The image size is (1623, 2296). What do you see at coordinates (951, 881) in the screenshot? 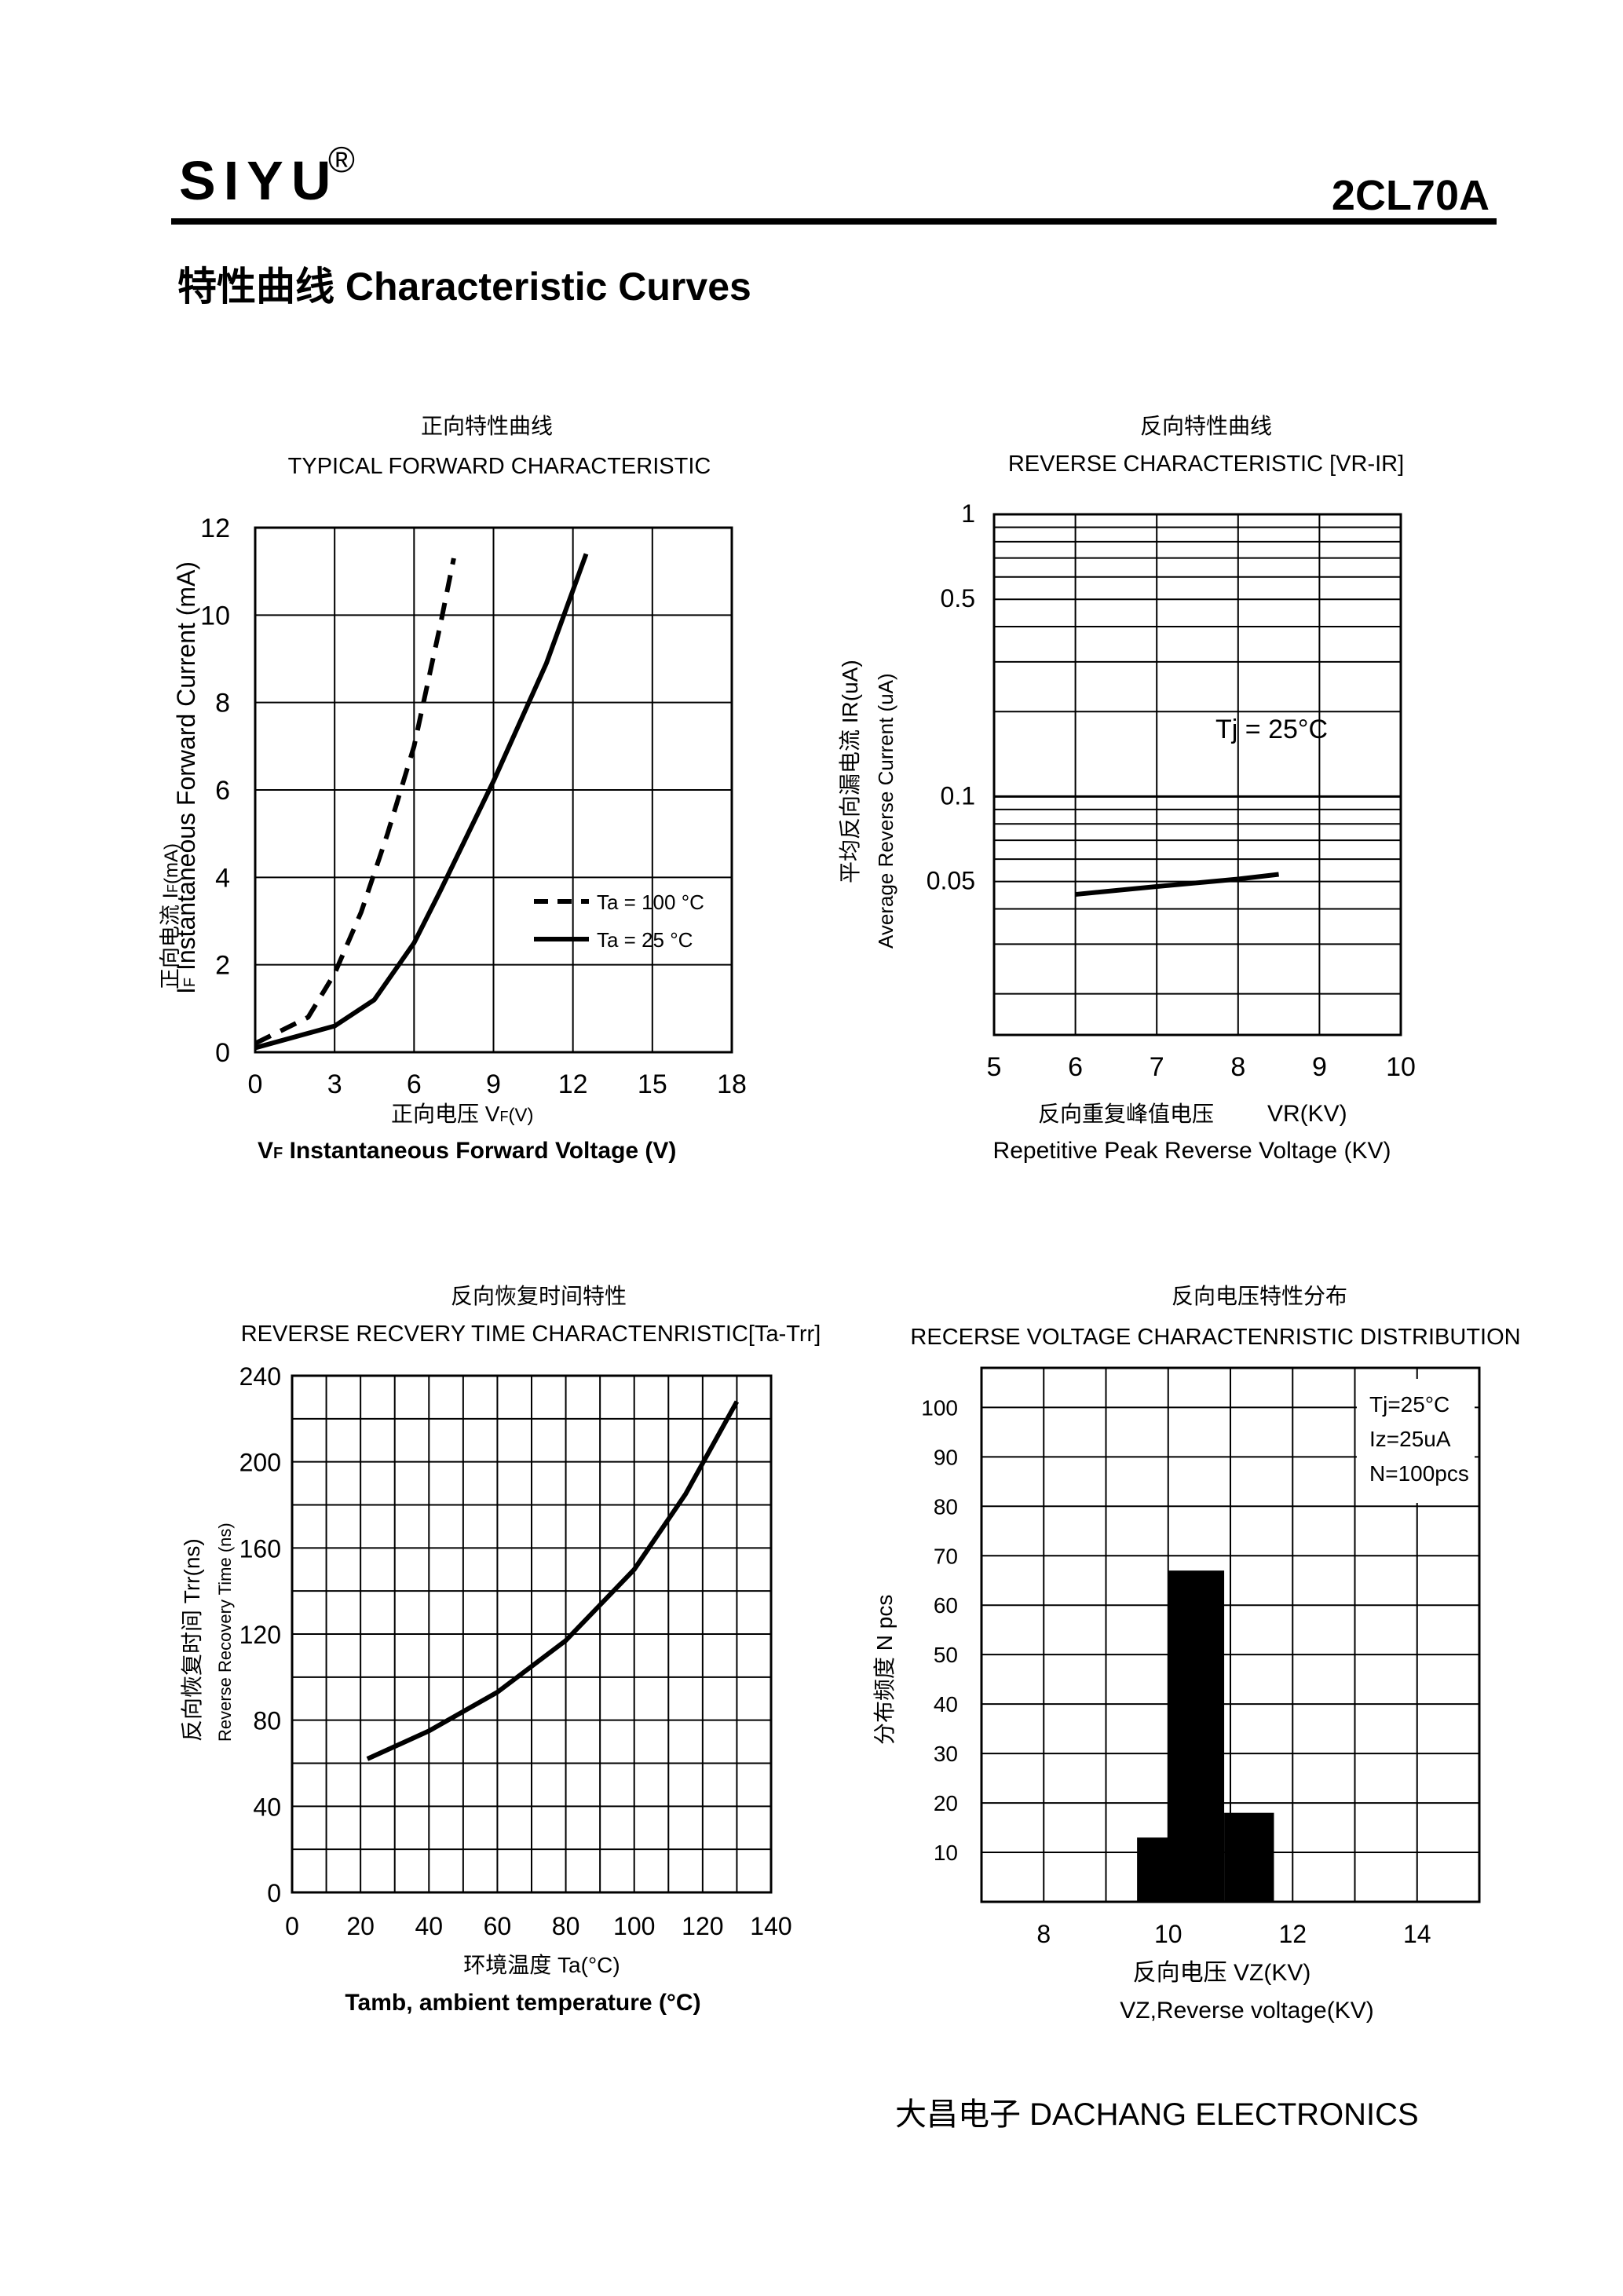
I see `reverse-y-tick: 0.05` at bounding box center [951, 881].